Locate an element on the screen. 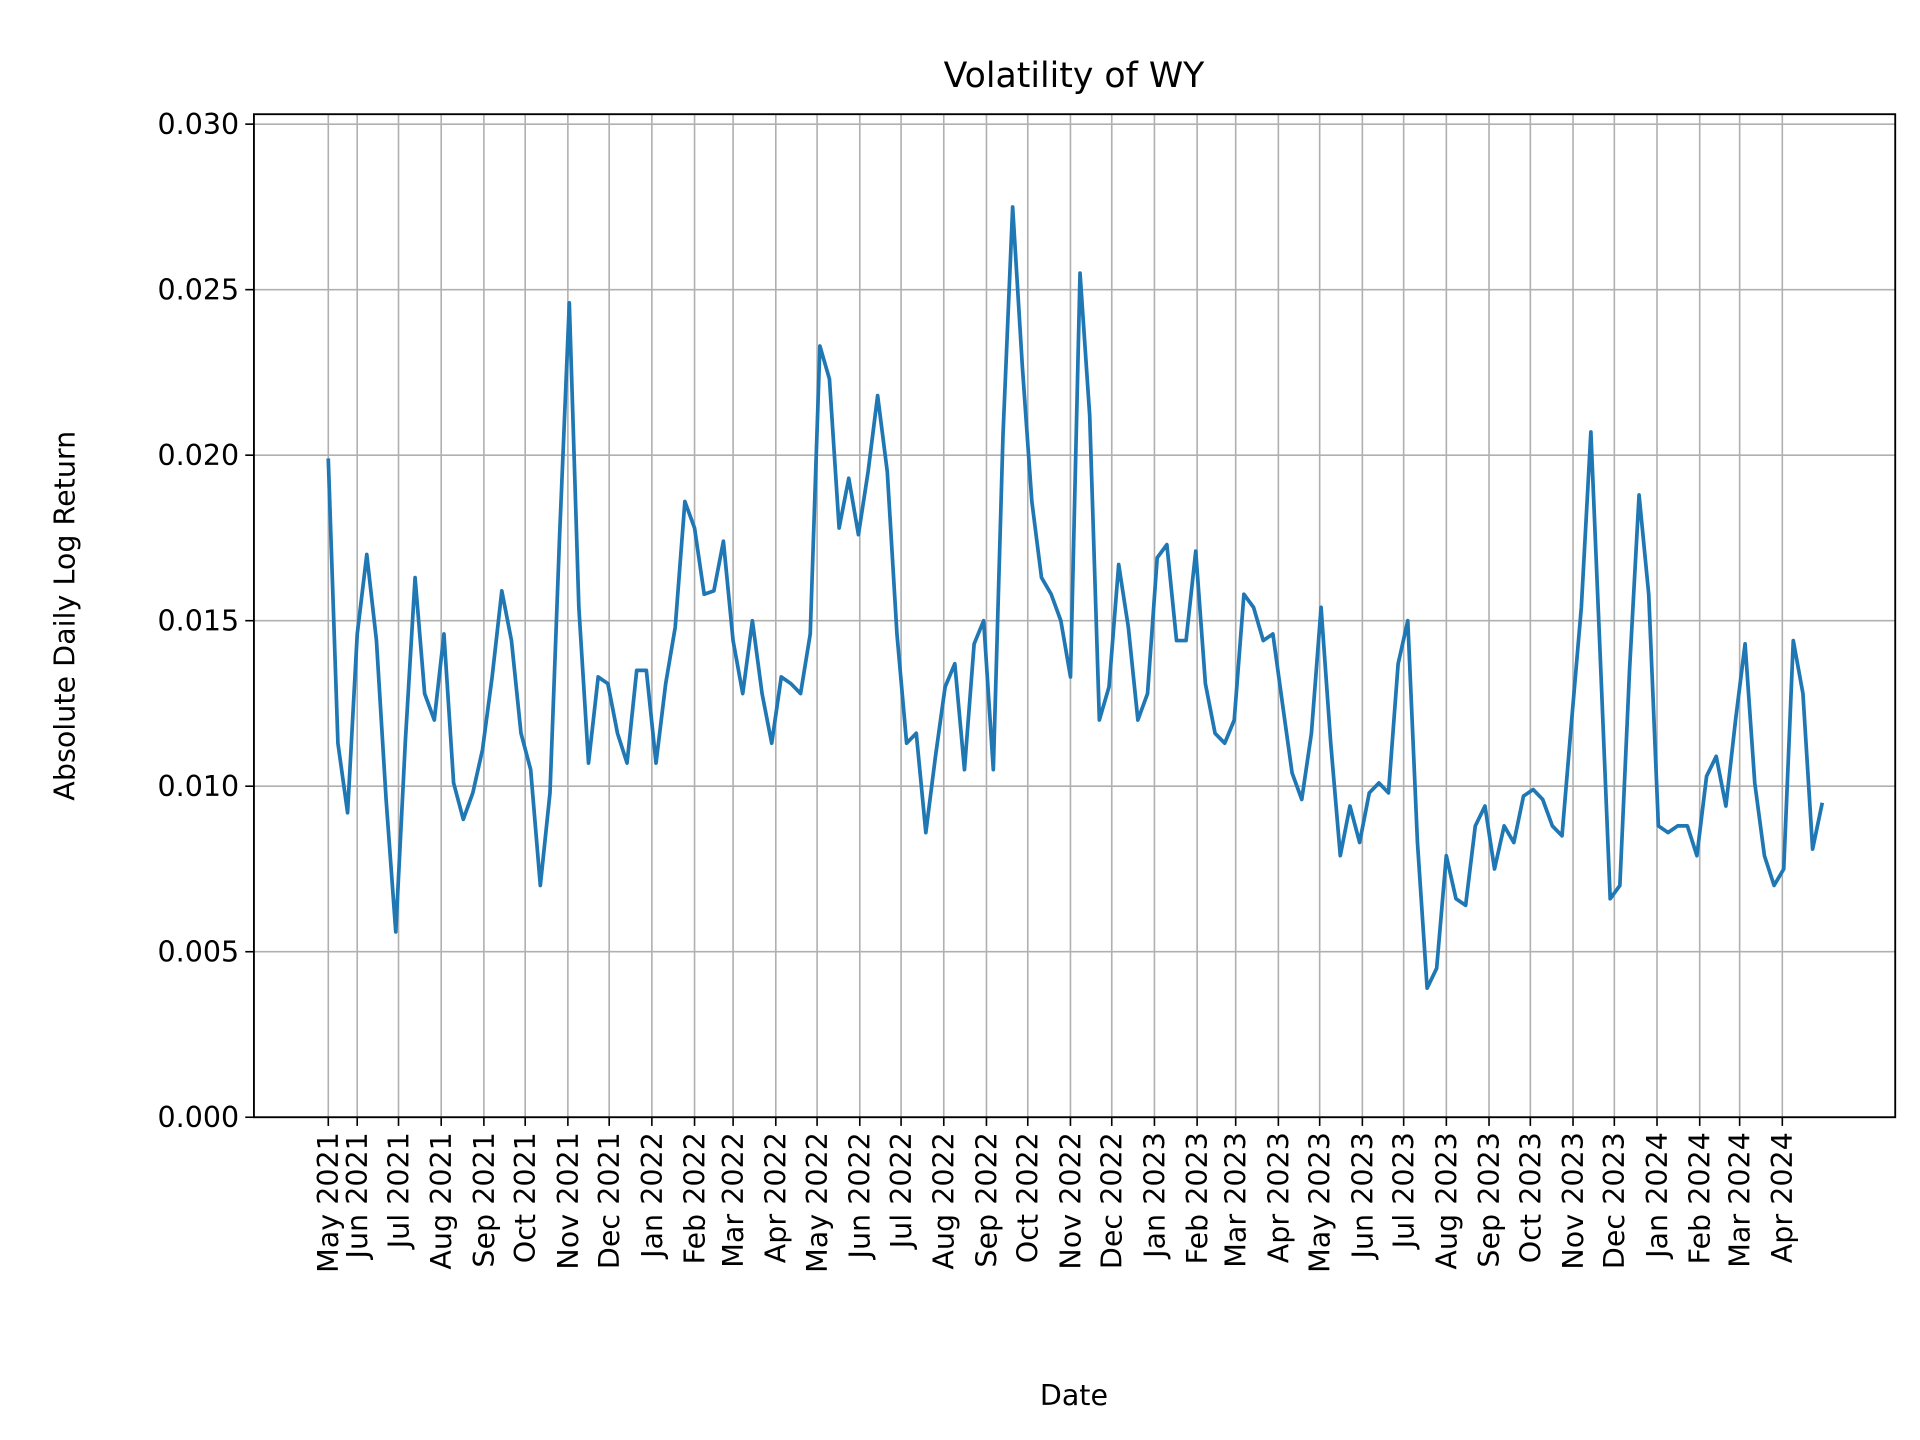 The width and height of the screenshot is (1920, 1440). x-tick-label: Oct 2023 is located at coordinates (1530, 1197).